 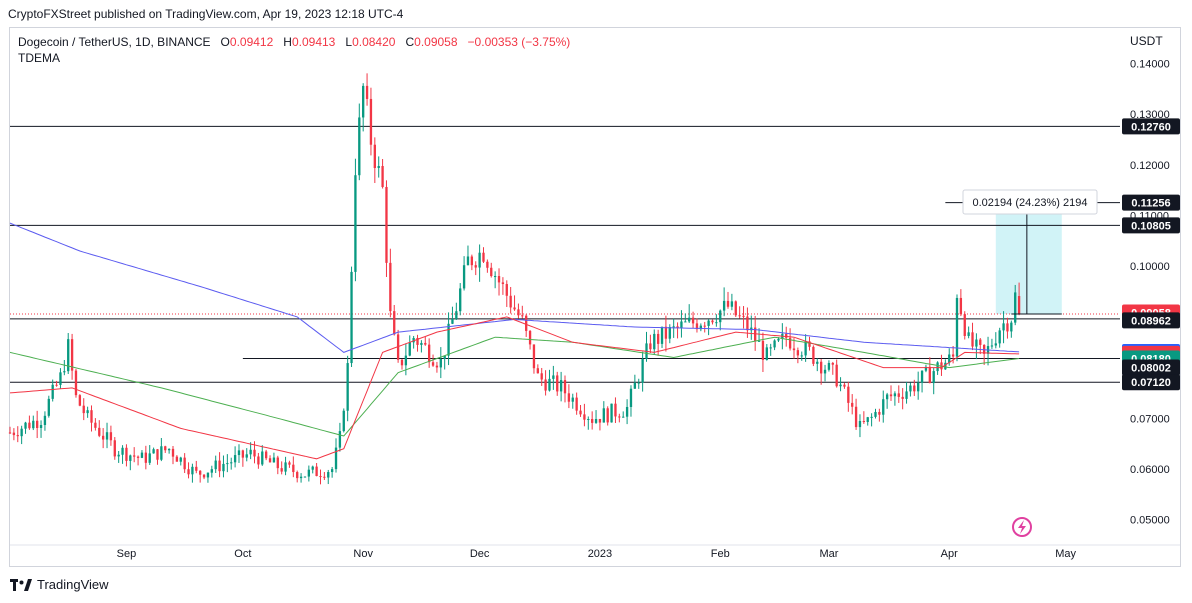 What do you see at coordinates (363, 554) in the screenshot?
I see `x-tick-label: Nov` at bounding box center [363, 554].